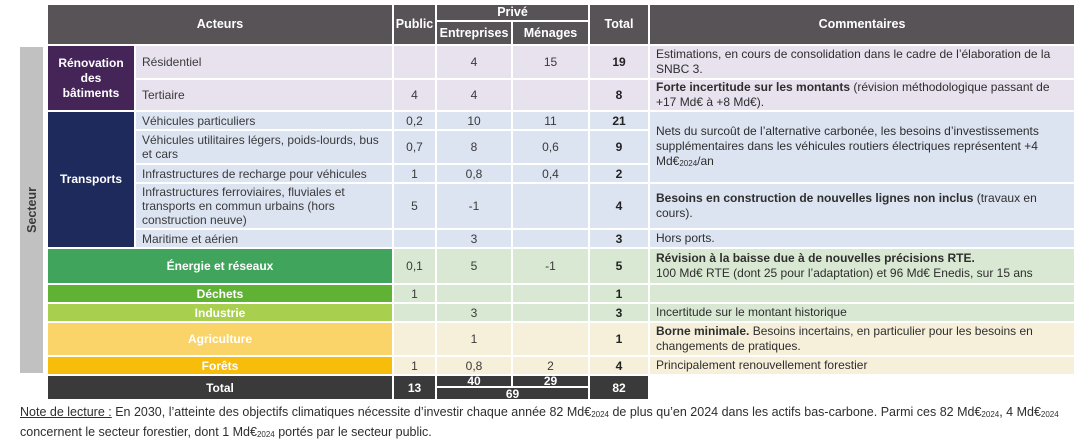 This screenshot has width=1082, height=441. What do you see at coordinates (221, 313) in the screenshot?
I see `row-industrie-label: Industrie` at bounding box center [221, 313].